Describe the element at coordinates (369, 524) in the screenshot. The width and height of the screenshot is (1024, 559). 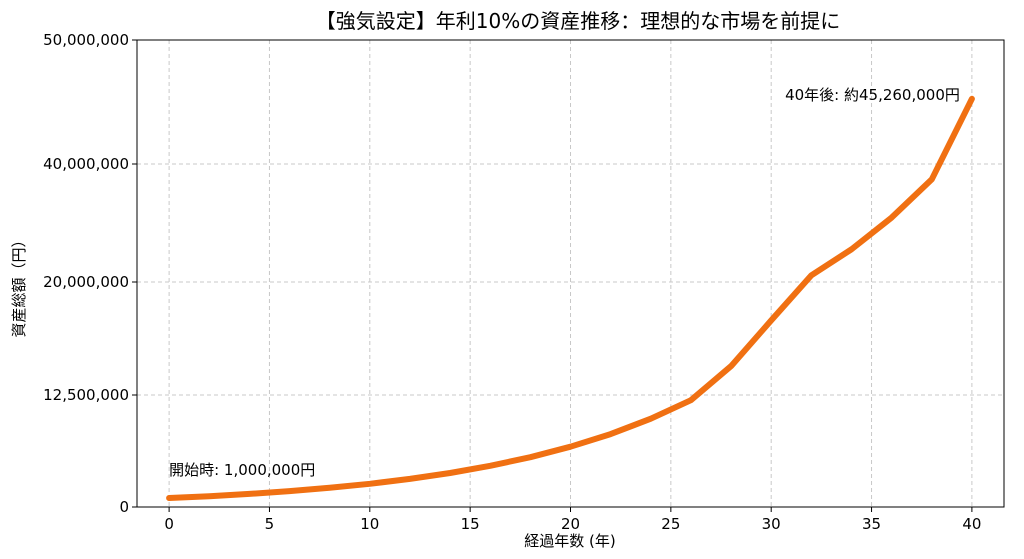
I see `x-tick-label: 10` at that location.